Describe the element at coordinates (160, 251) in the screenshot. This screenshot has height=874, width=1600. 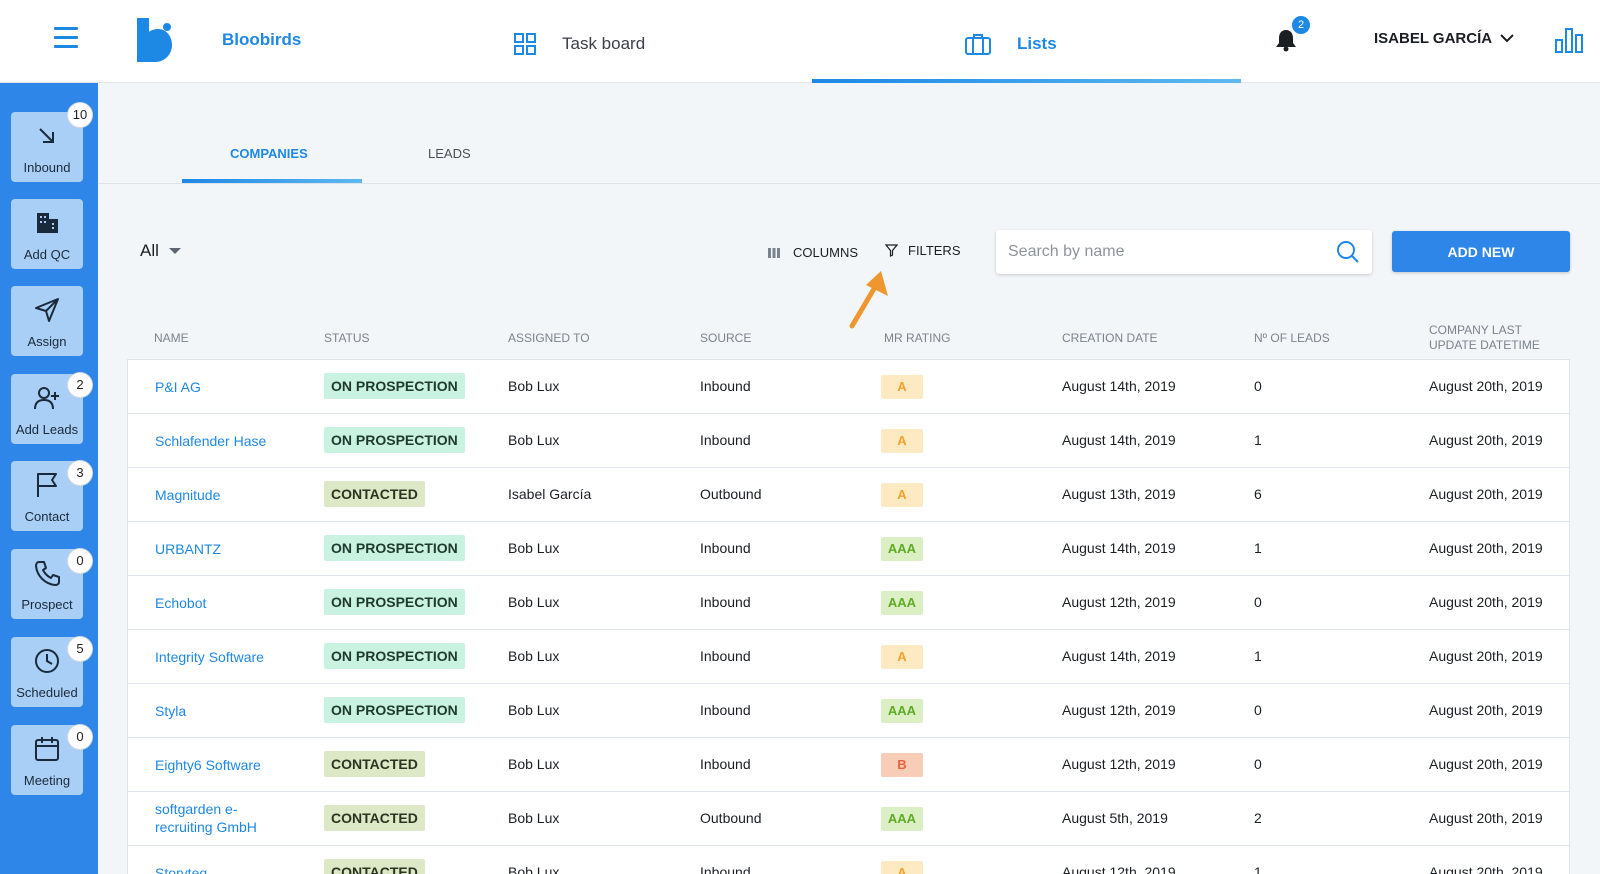
I see `view-filter-dropdown: All` at that location.